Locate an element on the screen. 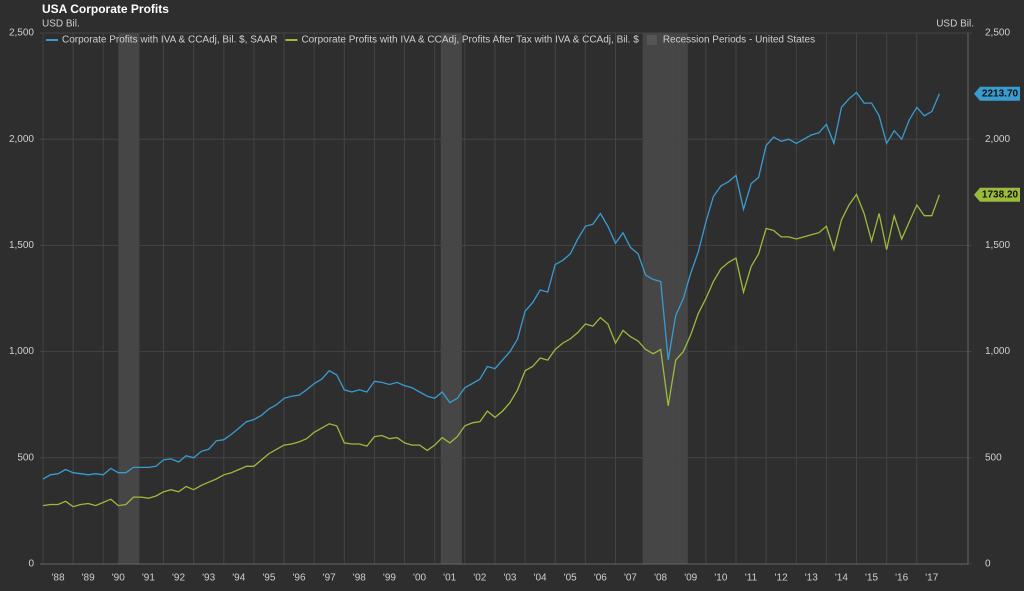 This screenshot has width=1024, height=591. x-tick-label: '17 is located at coordinates (931, 578).